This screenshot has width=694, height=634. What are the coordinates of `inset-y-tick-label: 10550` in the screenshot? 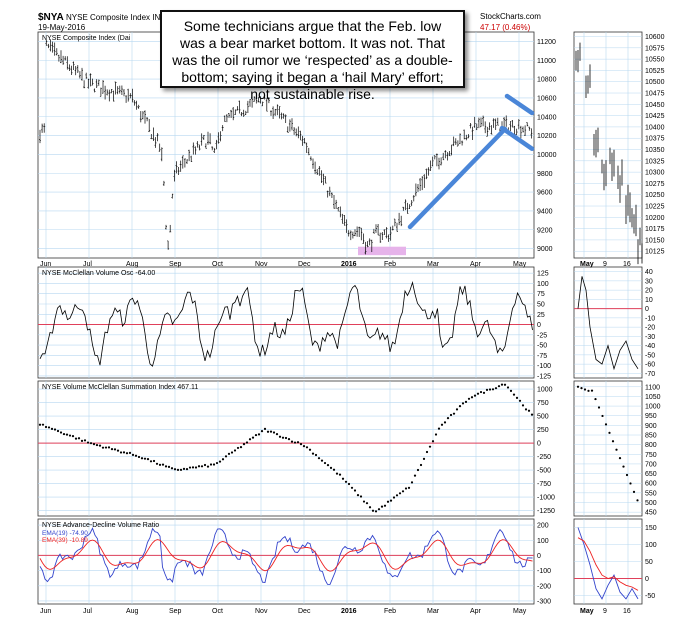 It's located at (655, 60).